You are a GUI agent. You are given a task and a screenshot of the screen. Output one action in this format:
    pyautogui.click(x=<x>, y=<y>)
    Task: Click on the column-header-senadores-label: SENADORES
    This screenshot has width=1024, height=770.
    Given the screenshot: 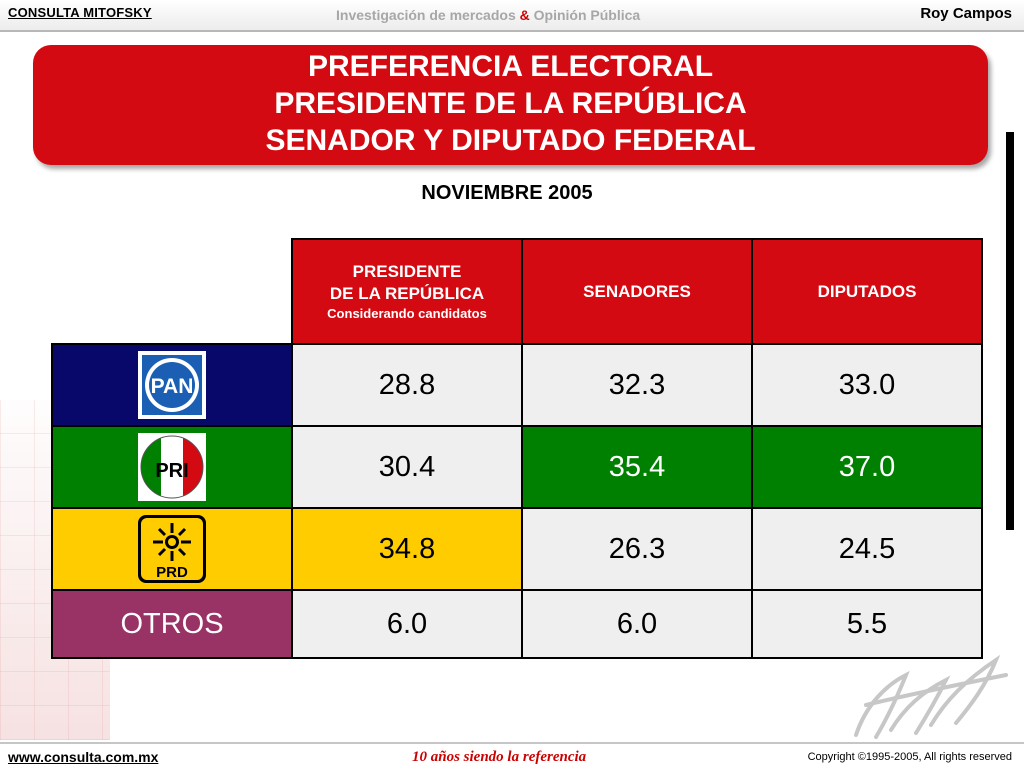 What is the action you would take?
    pyautogui.click(x=637, y=291)
    